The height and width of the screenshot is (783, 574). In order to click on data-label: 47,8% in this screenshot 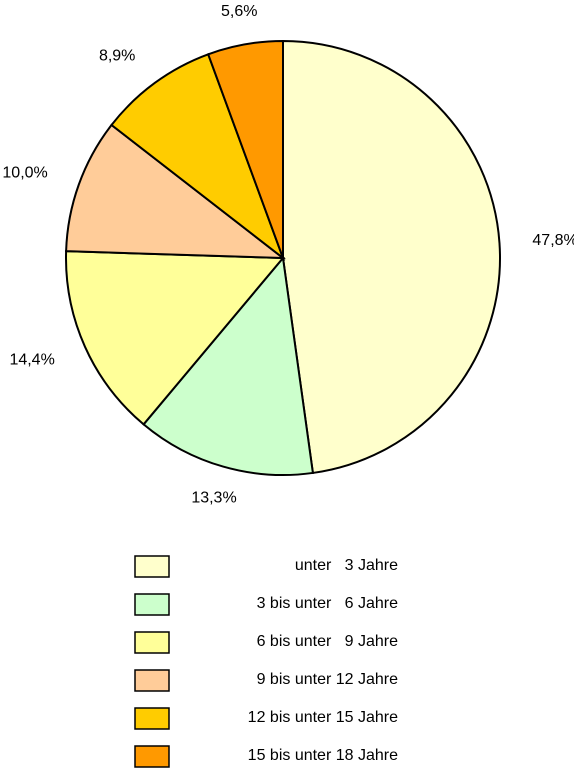, I will do `click(553, 240)`.